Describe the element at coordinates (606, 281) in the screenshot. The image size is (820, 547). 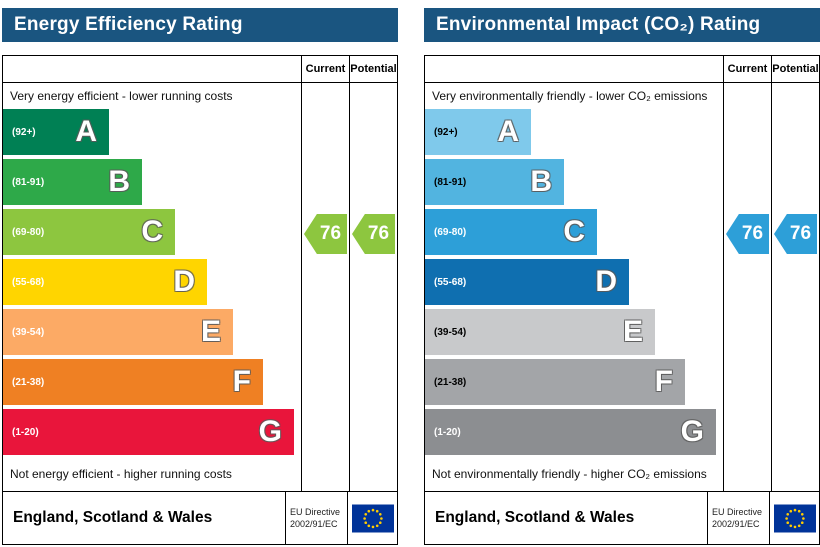
I see `co2-band-d-letter: D` at that location.